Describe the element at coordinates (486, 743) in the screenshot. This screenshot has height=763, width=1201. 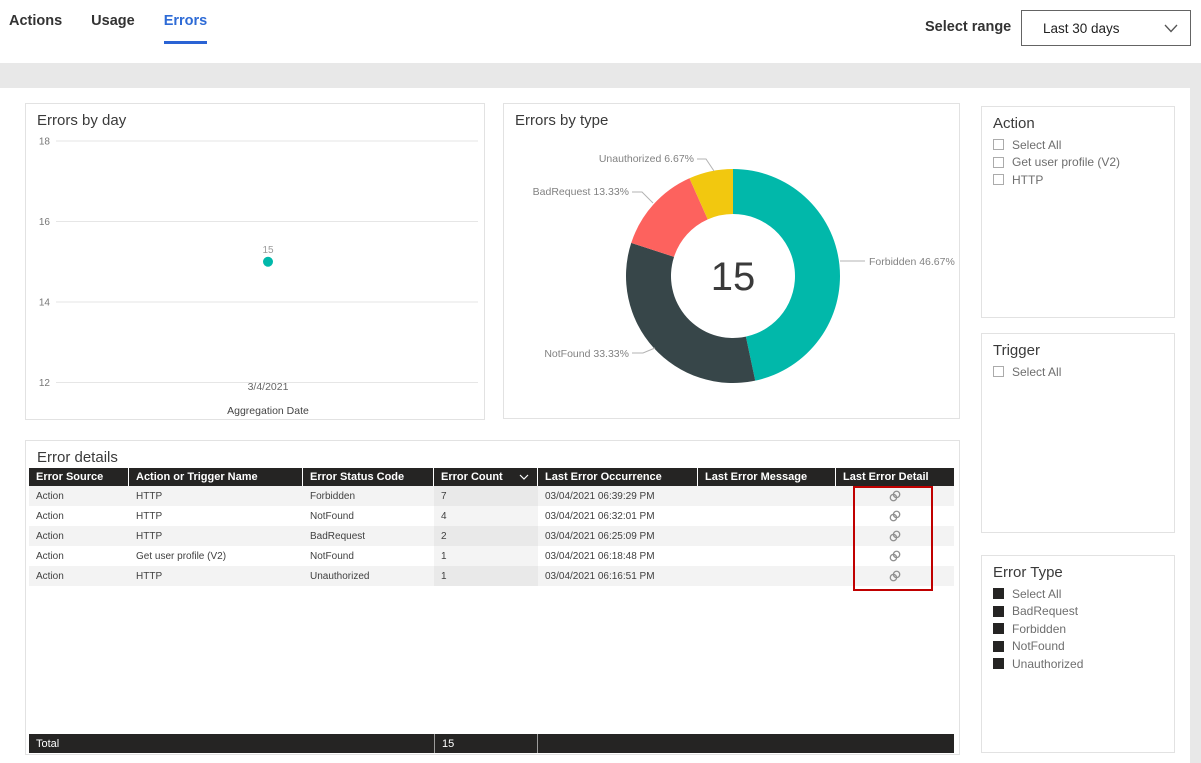
I see `total-count: 15` at that location.